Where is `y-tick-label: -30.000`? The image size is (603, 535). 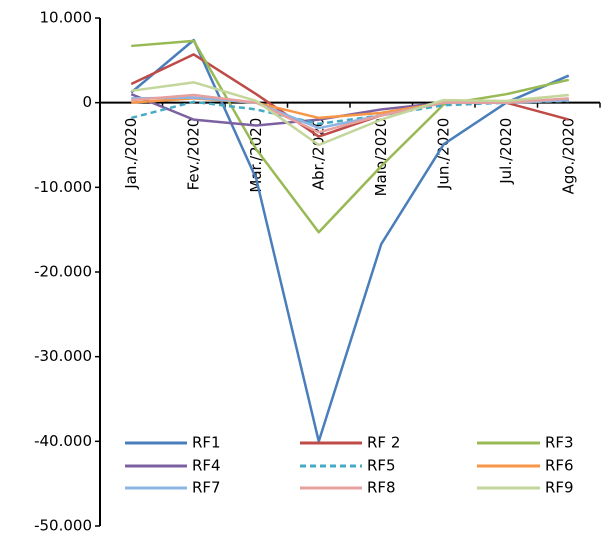
y-tick-label: -30.000 is located at coordinates (63, 356).